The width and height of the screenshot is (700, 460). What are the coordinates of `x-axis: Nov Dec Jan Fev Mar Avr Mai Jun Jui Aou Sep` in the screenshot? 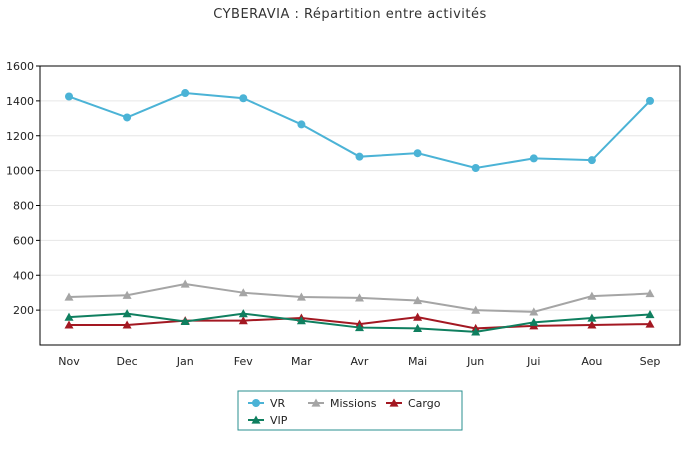 It's located at (359, 361).